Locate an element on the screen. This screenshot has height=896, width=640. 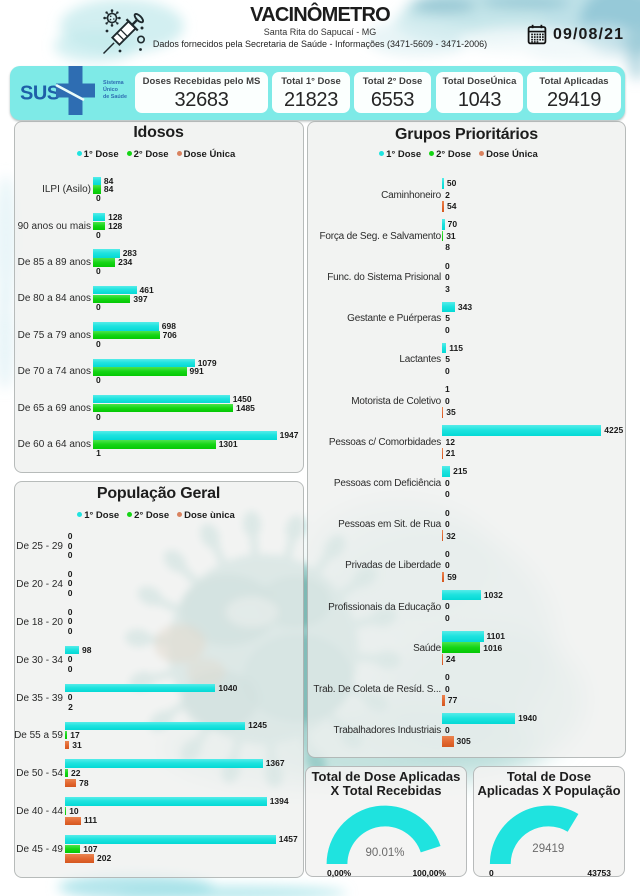
svg-text: de Saúde is located at coordinates (115, 97).